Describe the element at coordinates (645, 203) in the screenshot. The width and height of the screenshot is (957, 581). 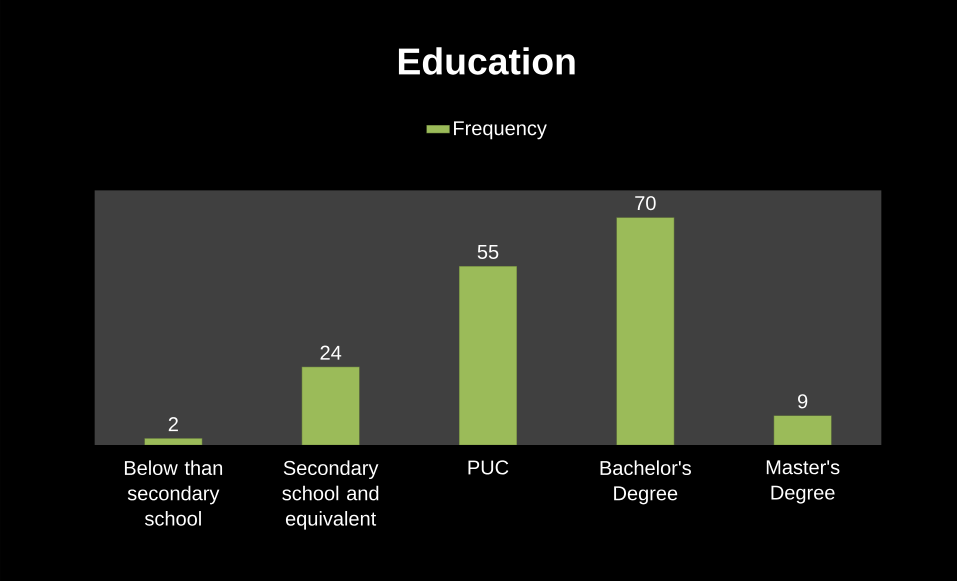
I see `data-label: 70` at that location.